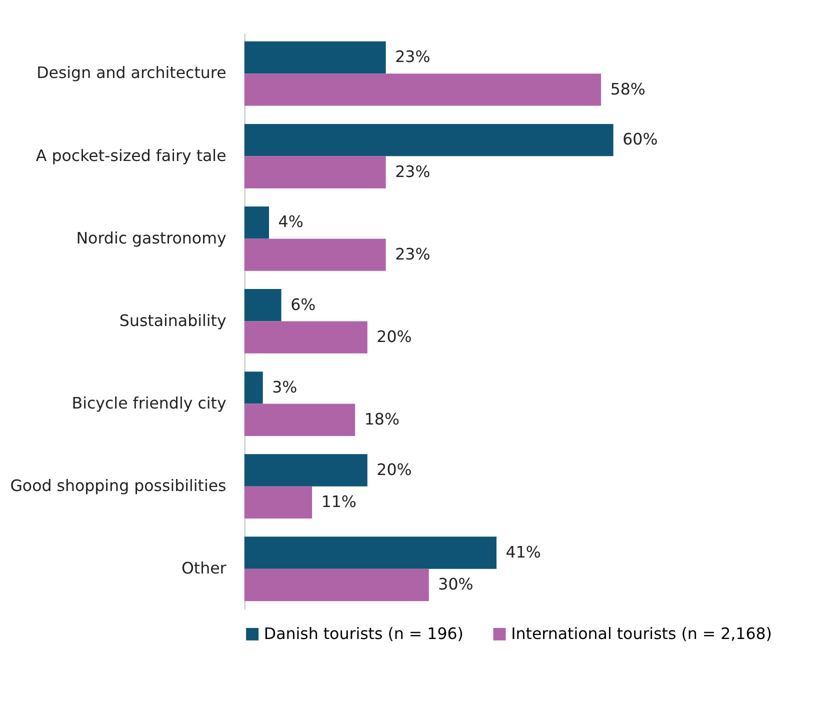 This screenshot has height=708, width=828. Describe the element at coordinates (628, 88) in the screenshot. I see `data-label: 58%` at that location.